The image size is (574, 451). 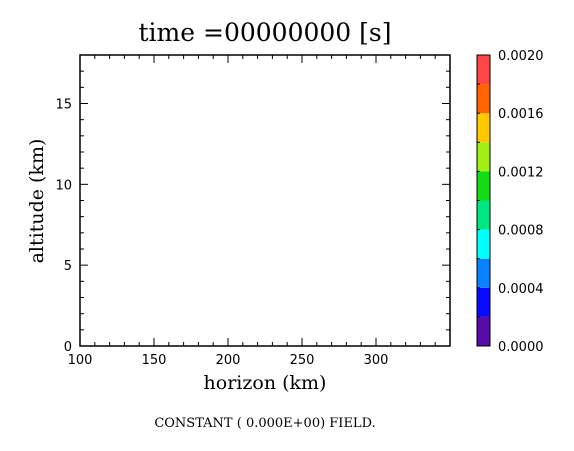 I want to click on x-tick-label: 250, so click(x=302, y=360).